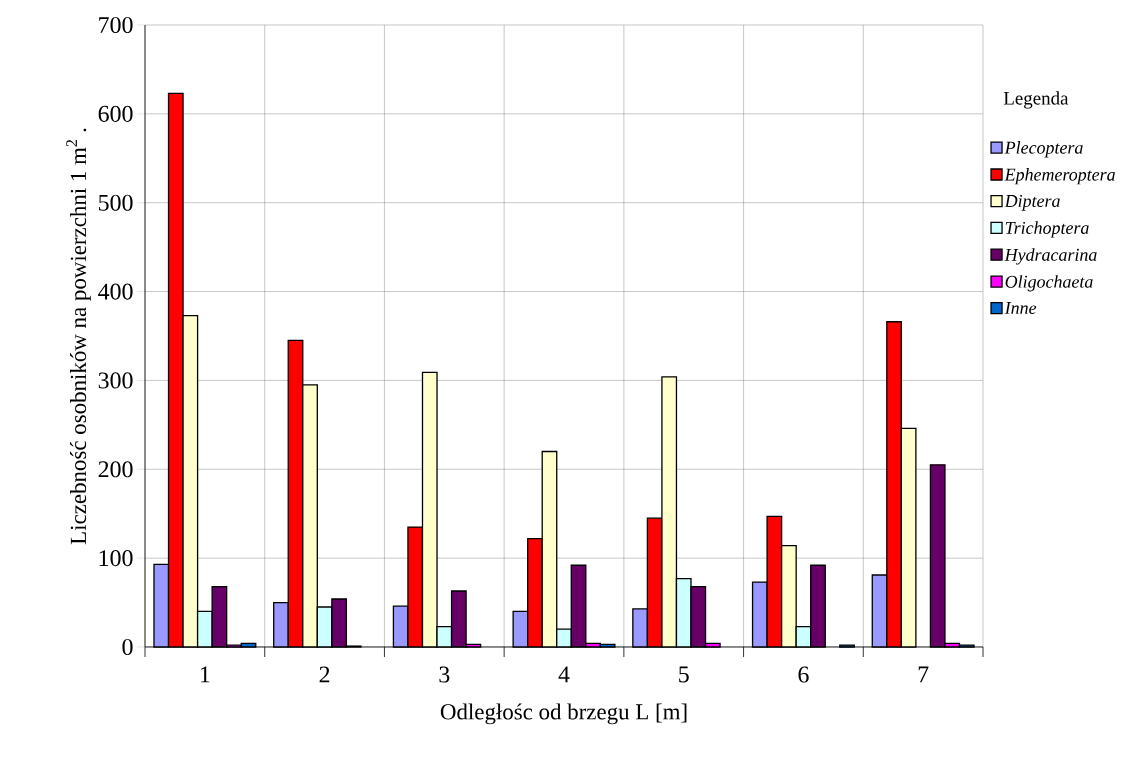  Describe the element at coordinates (115, 380) in the screenshot. I see `y-tick-label: 300` at that location.